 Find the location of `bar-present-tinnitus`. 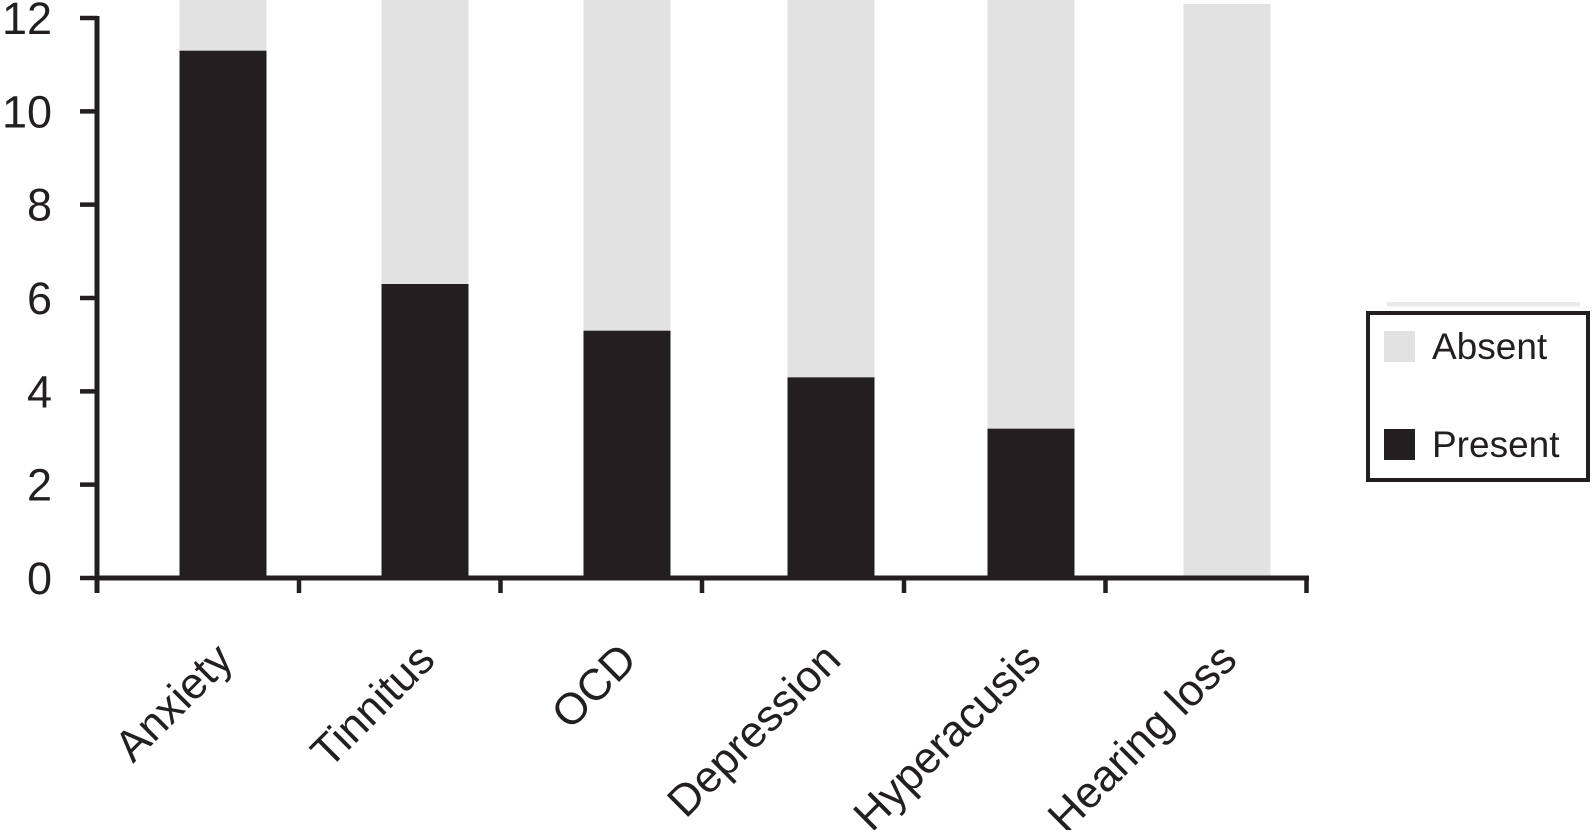

bar-present-tinnitus is located at coordinates (425, 431).